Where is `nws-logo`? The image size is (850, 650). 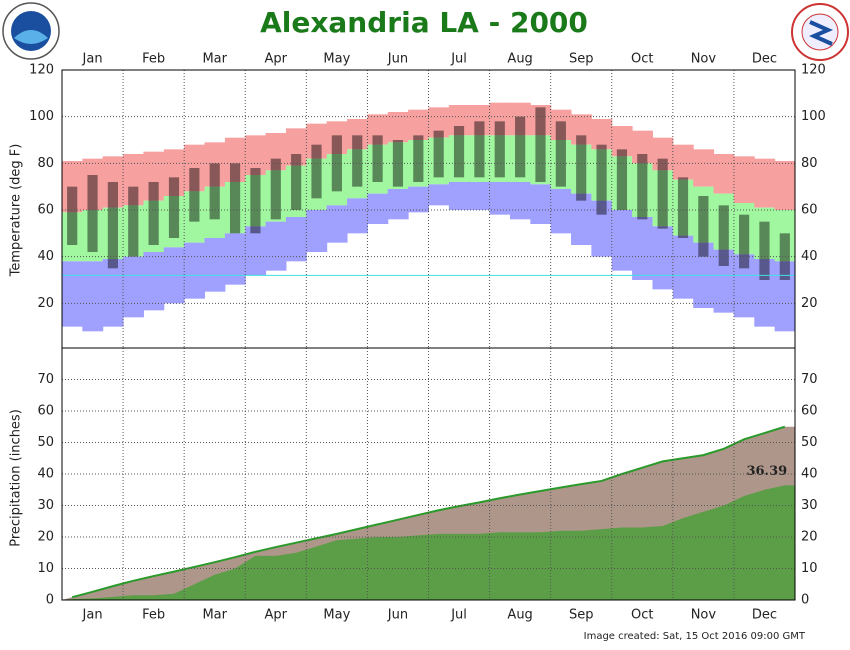
nws-logo is located at coordinates (820, 32).